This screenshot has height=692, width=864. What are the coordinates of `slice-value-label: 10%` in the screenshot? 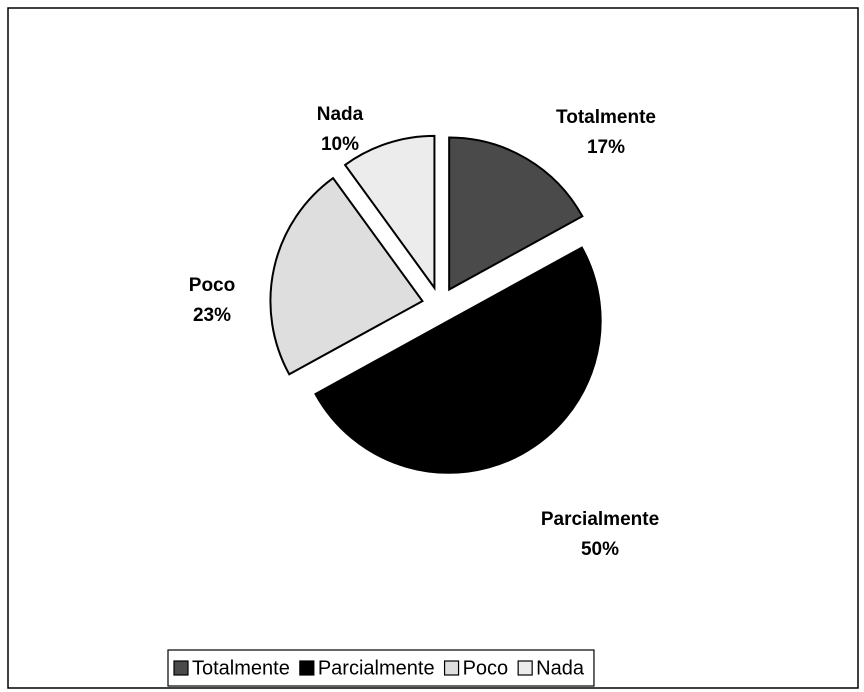 It's located at (340, 144).